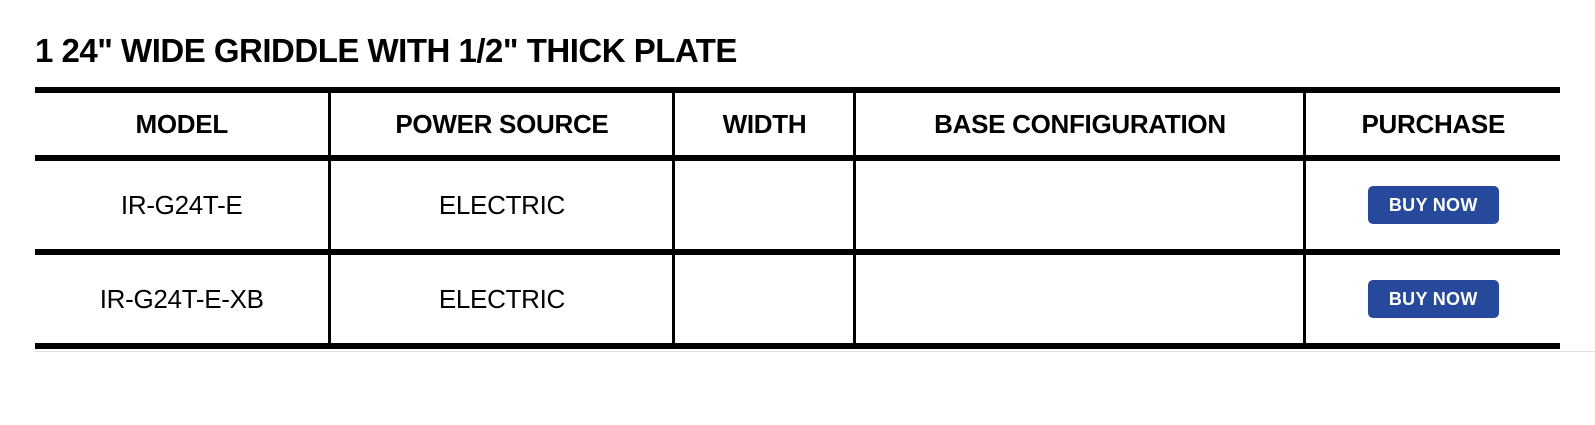  I want to click on section-title: 1 24" WIDE GRIDDLE WITH 1/2" THICK PLATE, so click(386, 50).